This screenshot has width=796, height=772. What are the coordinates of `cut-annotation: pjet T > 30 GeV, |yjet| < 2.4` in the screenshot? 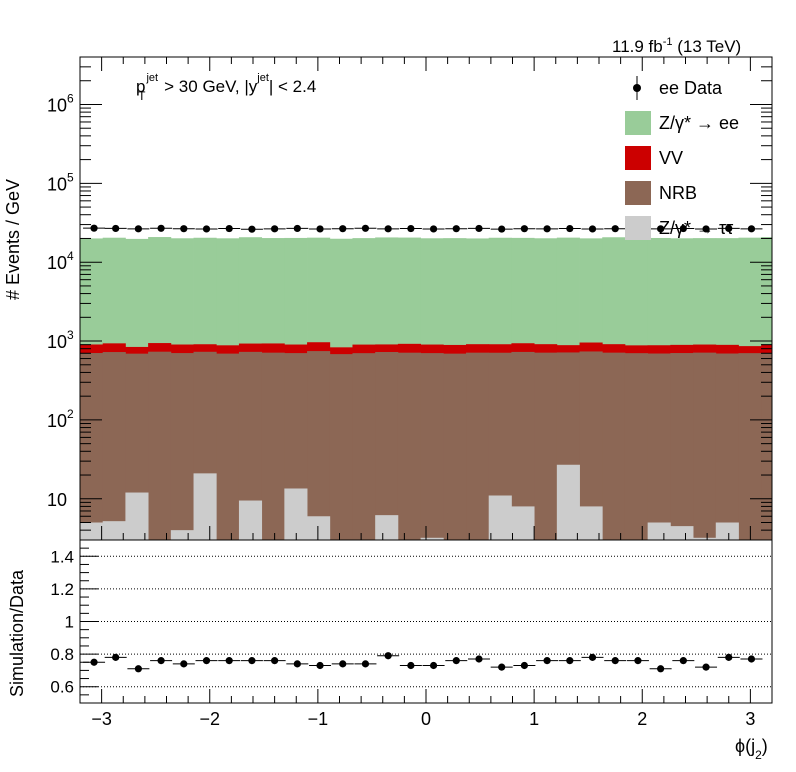 It's located at (226, 87).